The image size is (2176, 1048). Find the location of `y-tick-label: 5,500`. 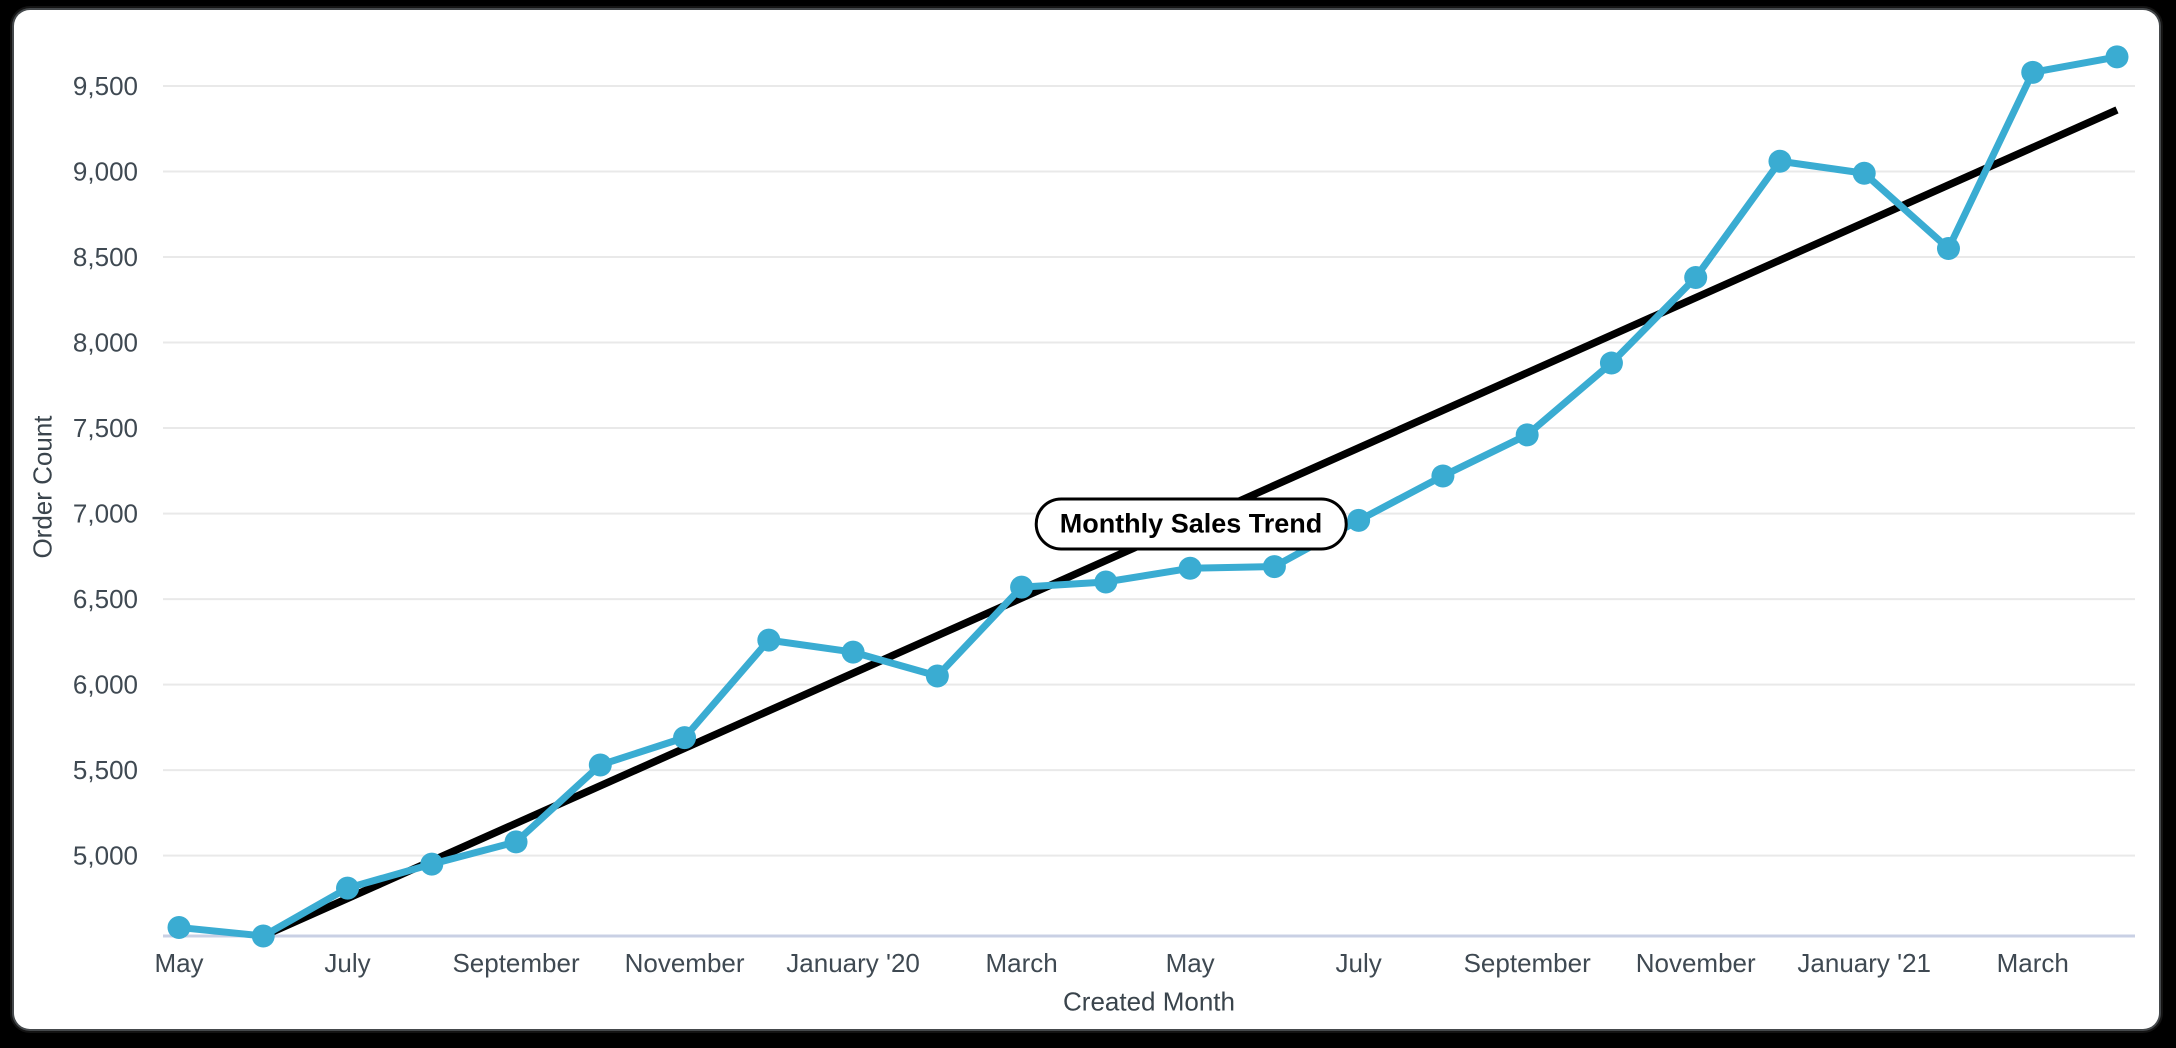

y-tick-label: 5,500 is located at coordinates (105, 770).